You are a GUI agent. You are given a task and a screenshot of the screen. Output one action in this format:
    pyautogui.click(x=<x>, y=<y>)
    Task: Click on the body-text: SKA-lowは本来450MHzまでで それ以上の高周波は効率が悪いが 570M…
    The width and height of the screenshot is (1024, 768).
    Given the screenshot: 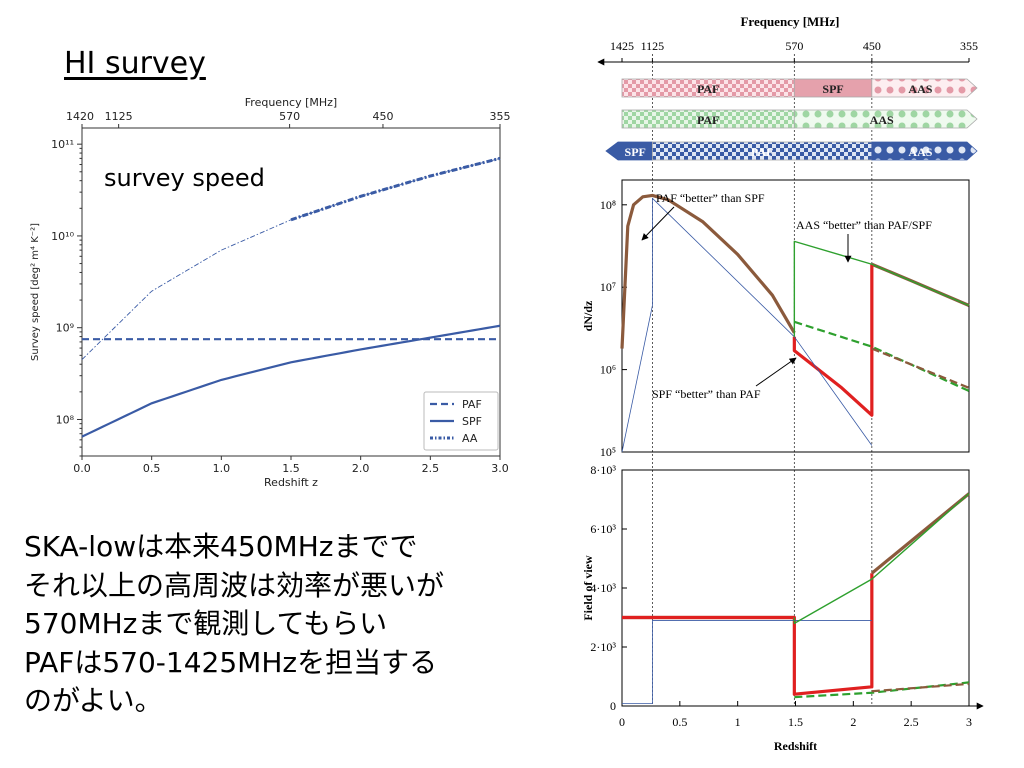 What is the action you would take?
    pyautogui.click(x=294, y=624)
    